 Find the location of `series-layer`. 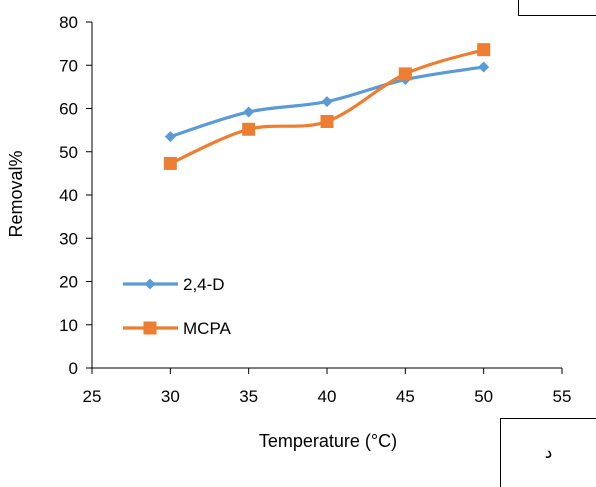

series-layer is located at coordinates (327, 106).